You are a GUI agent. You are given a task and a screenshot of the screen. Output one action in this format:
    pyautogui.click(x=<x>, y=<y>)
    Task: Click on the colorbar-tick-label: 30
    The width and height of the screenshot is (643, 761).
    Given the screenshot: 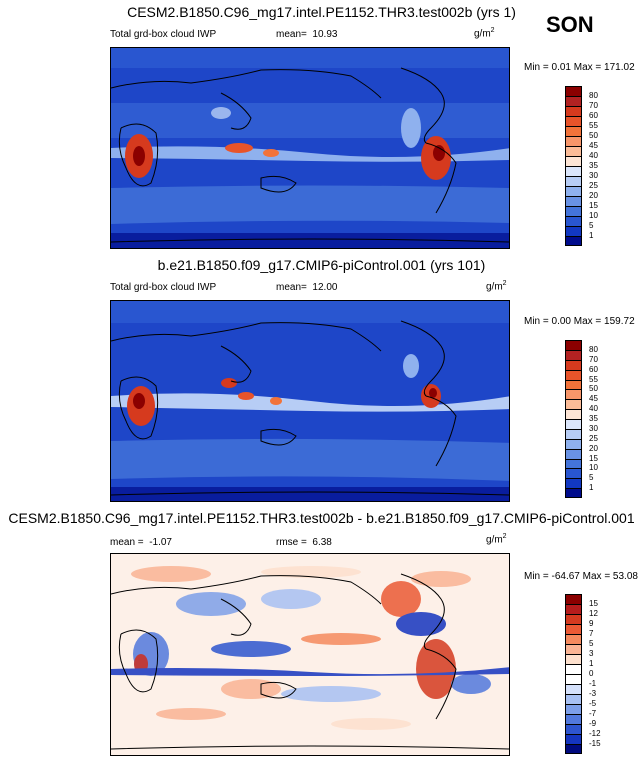 What is the action you would take?
    pyautogui.click(x=593, y=428)
    